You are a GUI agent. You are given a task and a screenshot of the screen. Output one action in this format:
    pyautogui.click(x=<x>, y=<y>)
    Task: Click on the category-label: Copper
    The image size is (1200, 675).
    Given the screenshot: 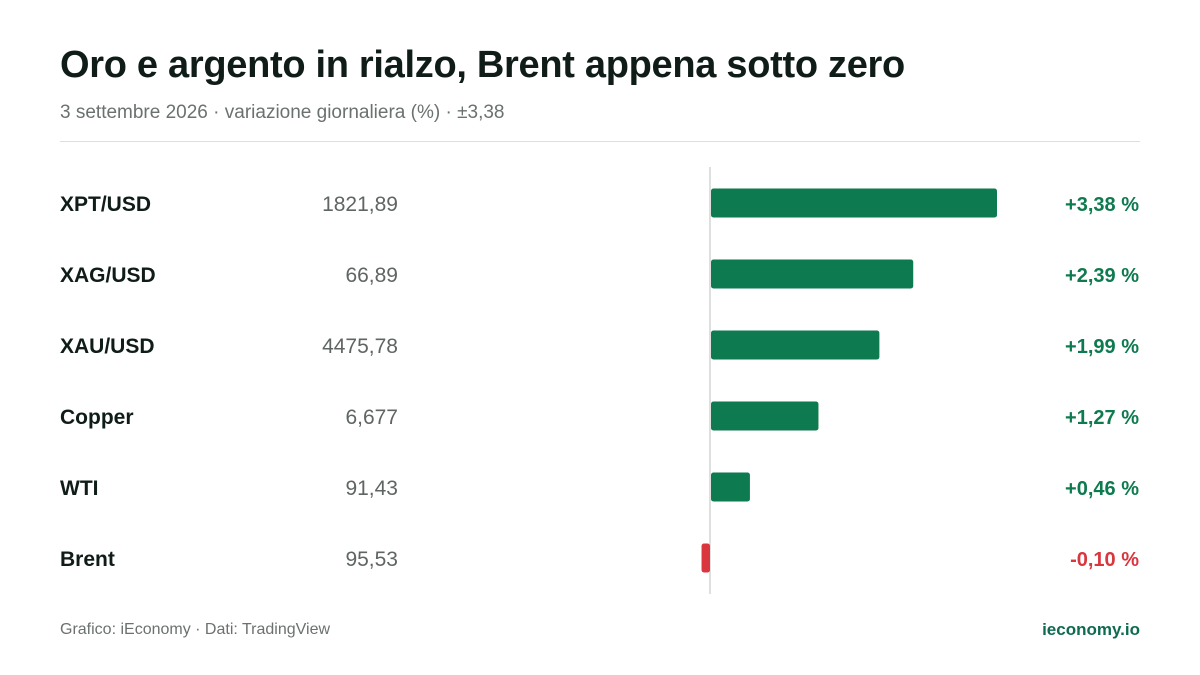 What is the action you would take?
    pyautogui.click(x=97, y=417)
    